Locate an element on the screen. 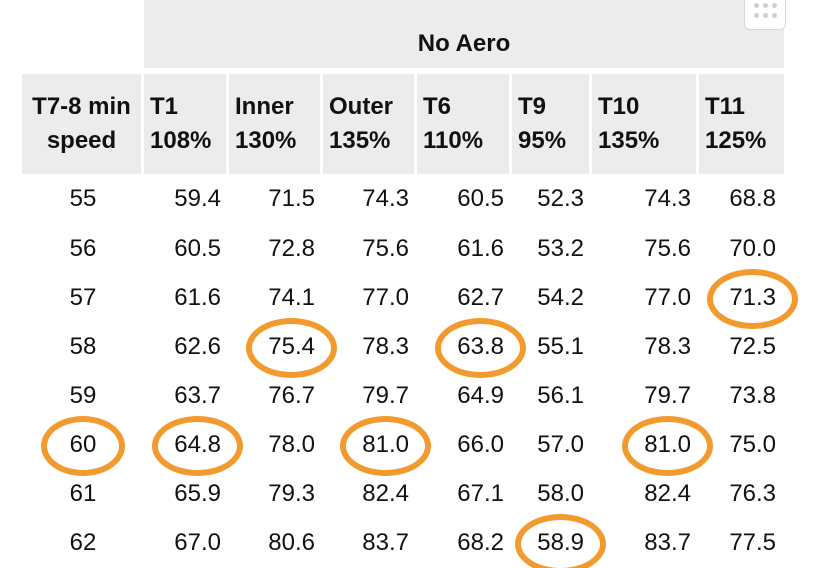 The height and width of the screenshot is (568, 820). cell-value: 63.7 is located at coordinates (197, 395).